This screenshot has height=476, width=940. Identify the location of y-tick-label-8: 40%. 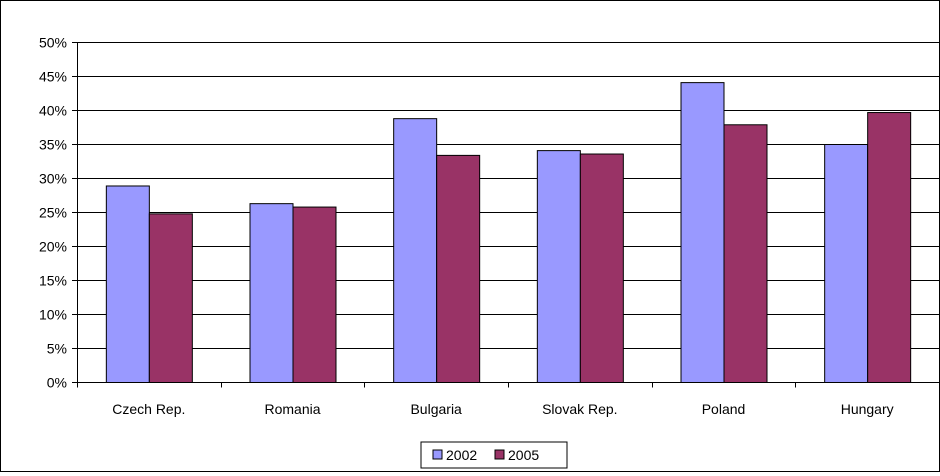
(53, 111).